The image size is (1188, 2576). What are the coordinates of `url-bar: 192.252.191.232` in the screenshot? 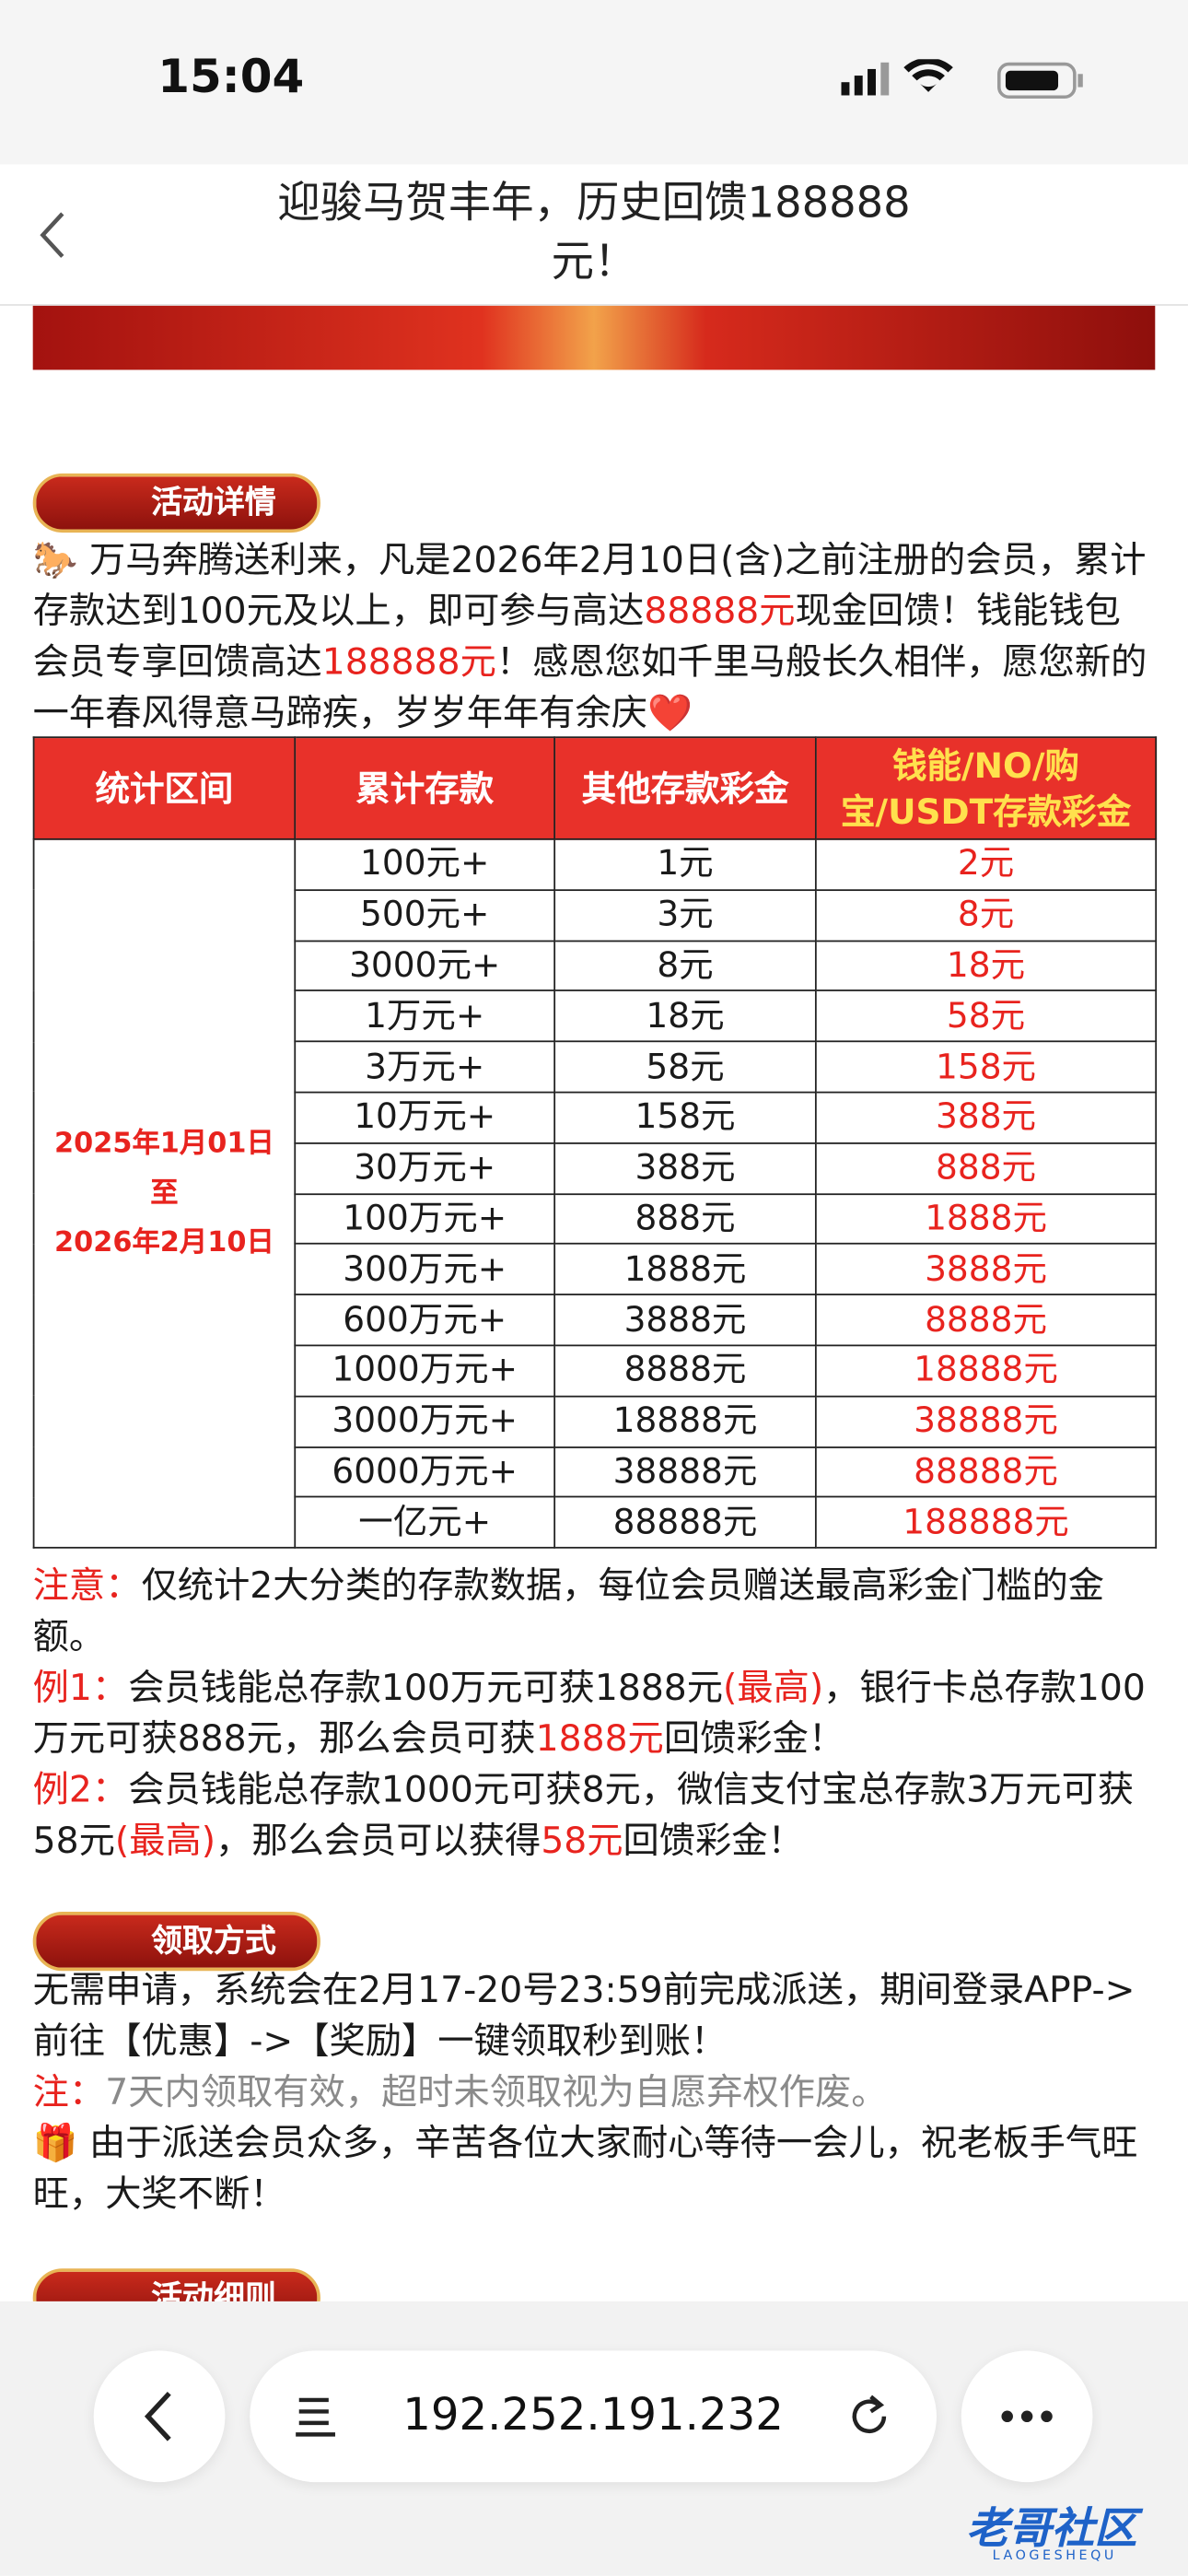 It's located at (593, 2416).